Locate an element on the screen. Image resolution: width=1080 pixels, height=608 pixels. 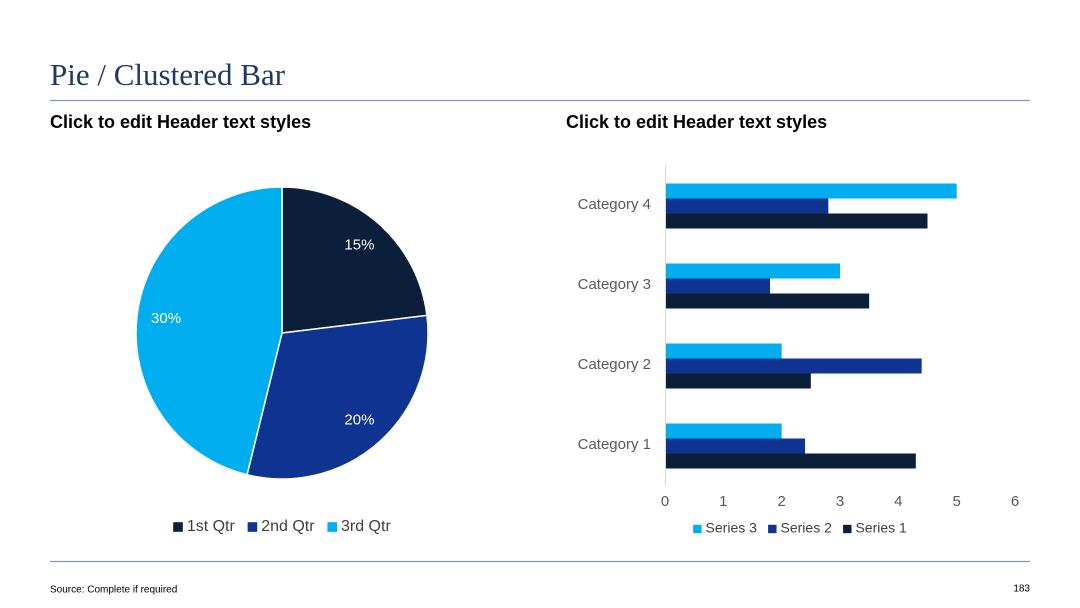
data-label: 30% is located at coordinates (166, 318).